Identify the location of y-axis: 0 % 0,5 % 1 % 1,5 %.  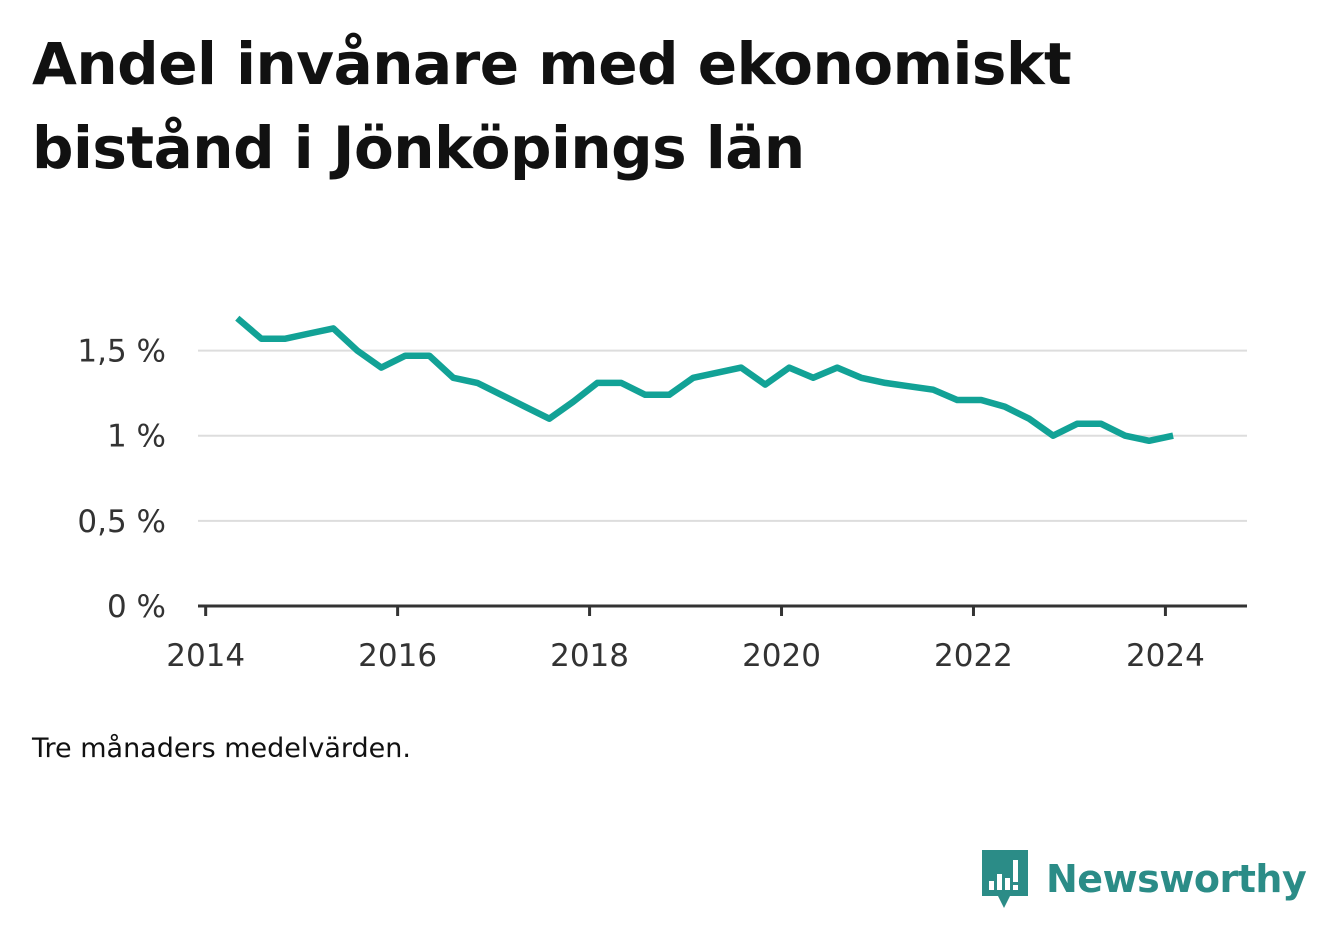
(121, 479).